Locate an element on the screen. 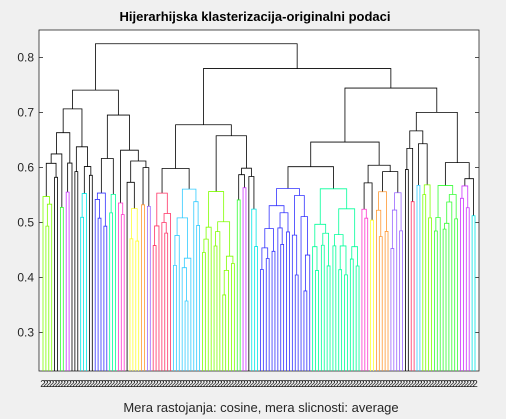 The image size is (506, 419). y-tick-label: 0.4 is located at coordinates (25, 278).